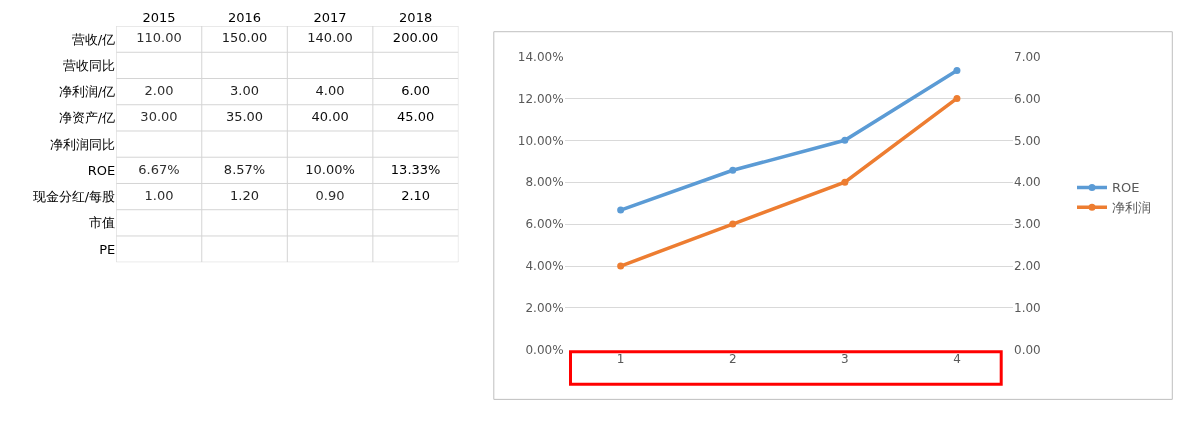 This screenshot has height=424, width=1200. What do you see at coordinates (1027, 182) in the screenshot?
I see `y2-tick-label: 4.00` at bounding box center [1027, 182].